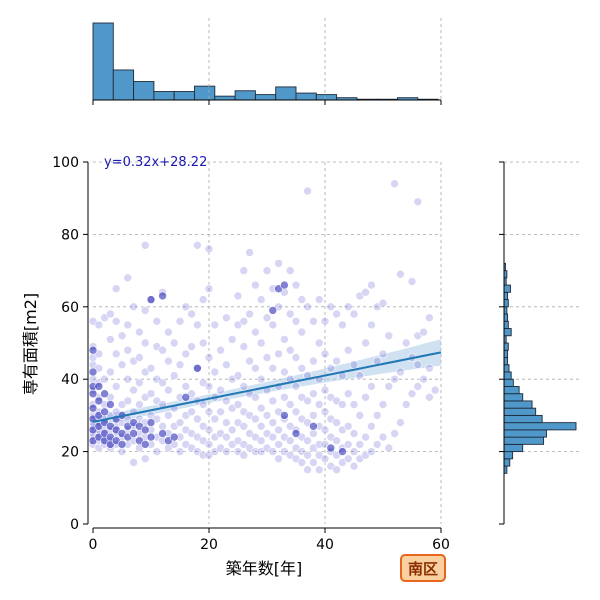 The image size is (600, 600). I want to click on x-tick-label: 20, so click(209, 545).